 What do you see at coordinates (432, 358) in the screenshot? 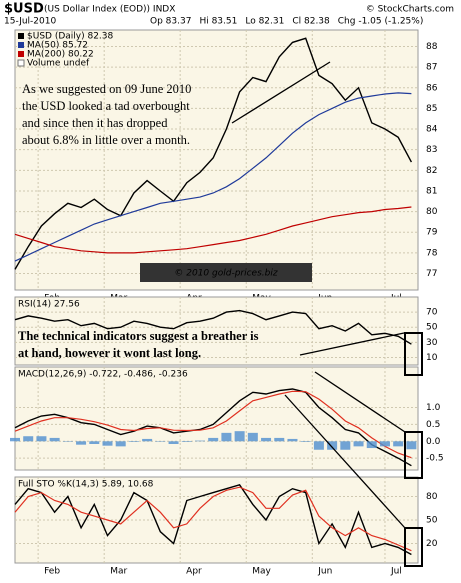
I see `y-tick-label: 10` at bounding box center [432, 358].